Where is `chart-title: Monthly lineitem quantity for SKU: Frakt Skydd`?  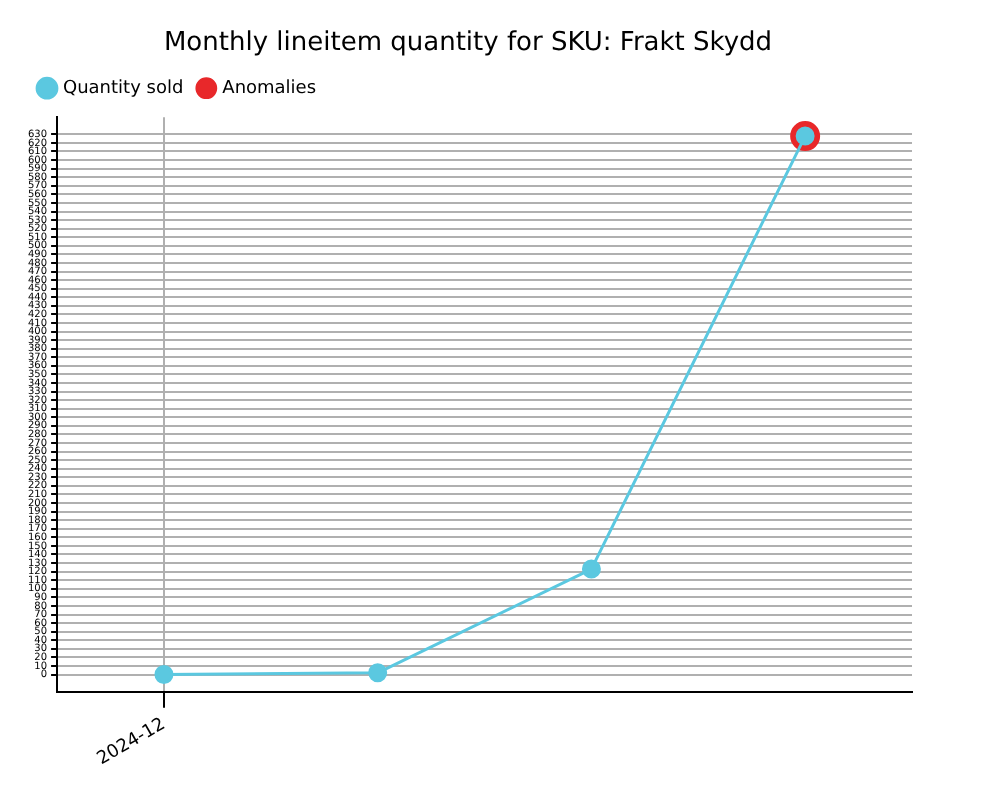
chart-title: Monthly lineitem quantity for SKU: Frakt Skydd is located at coordinates (468, 43).